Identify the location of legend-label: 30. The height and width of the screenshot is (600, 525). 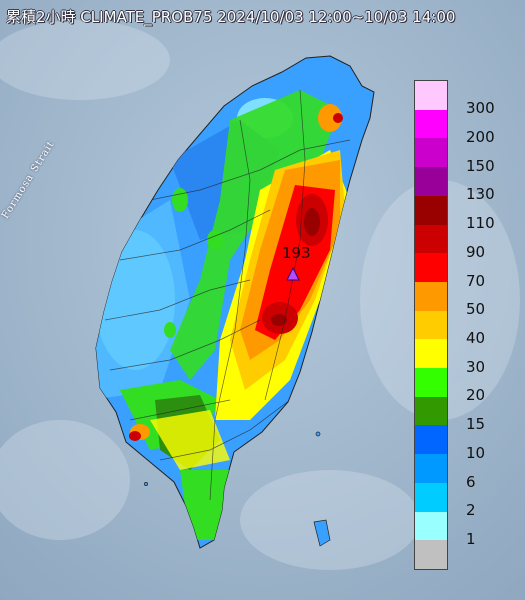
(476, 366).